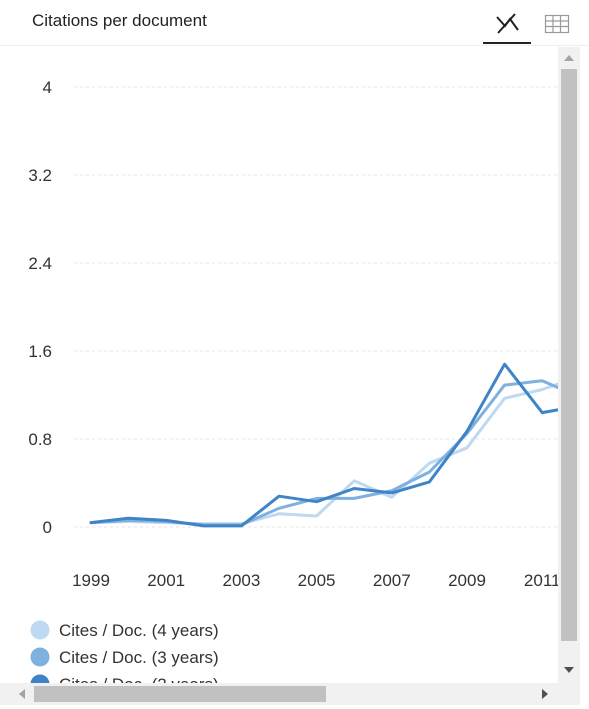  What do you see at coordinates (180, 694) in the screenshot?
I see `horizontal-scroll-thumb` at bounding box center [180, 694].